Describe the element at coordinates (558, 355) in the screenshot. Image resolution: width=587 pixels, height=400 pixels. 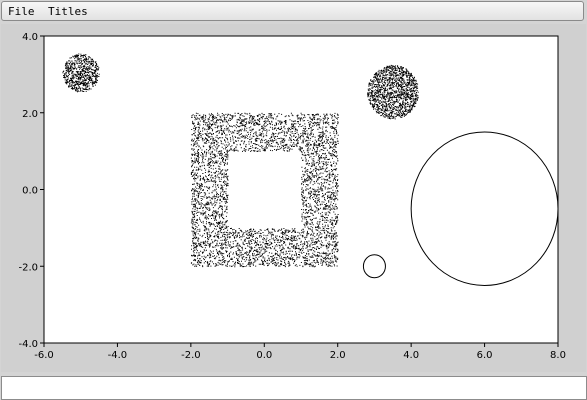
I see `x-tick-label: 8.0` at that location.